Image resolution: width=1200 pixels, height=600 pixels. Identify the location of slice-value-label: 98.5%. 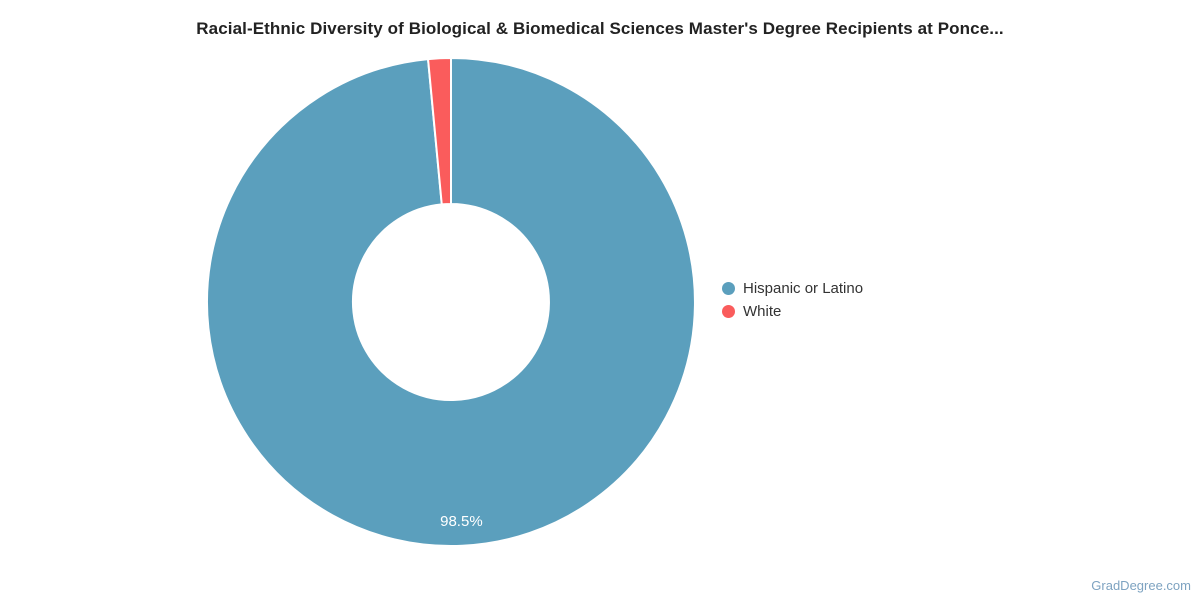
(461, 521).